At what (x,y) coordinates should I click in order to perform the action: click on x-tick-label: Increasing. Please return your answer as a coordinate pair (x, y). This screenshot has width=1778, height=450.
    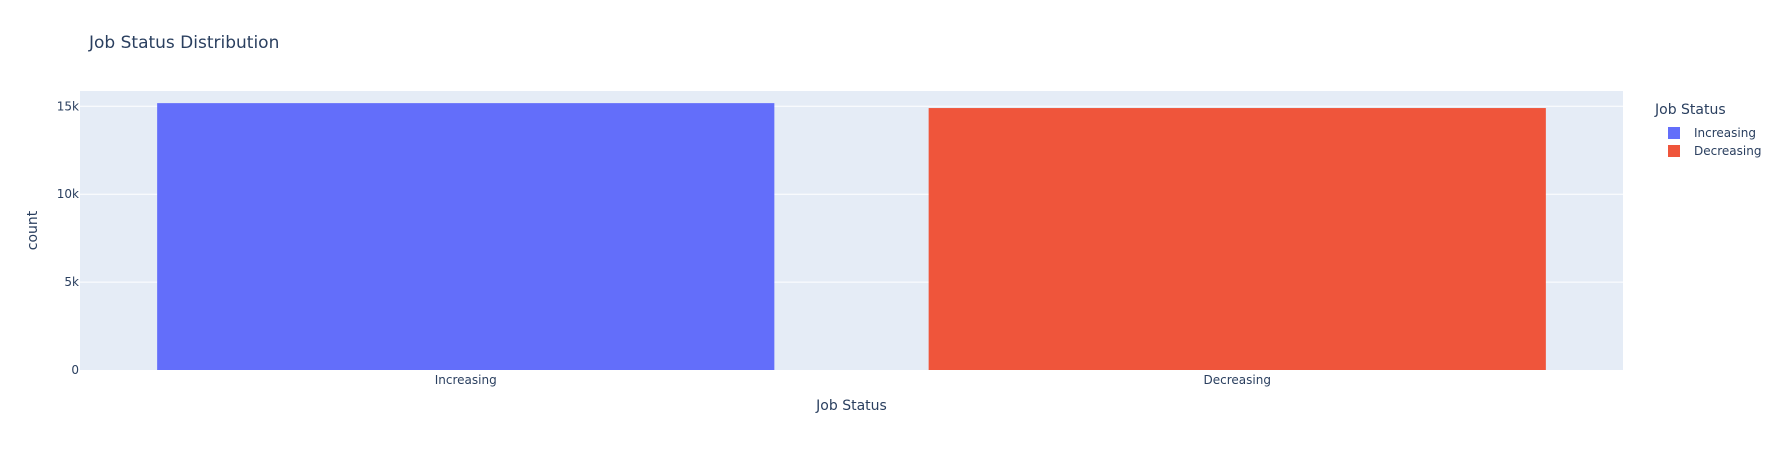
    Looking at the image, I should click on (466, 380).